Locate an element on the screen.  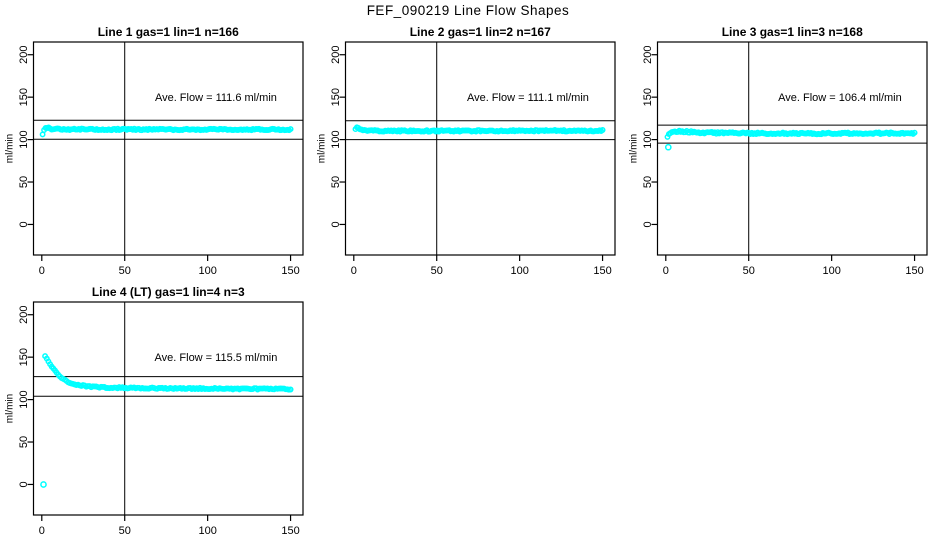
subplot-title: Line 2 gas=1 lin=2 n=167 is located at coordinates (480, 32).